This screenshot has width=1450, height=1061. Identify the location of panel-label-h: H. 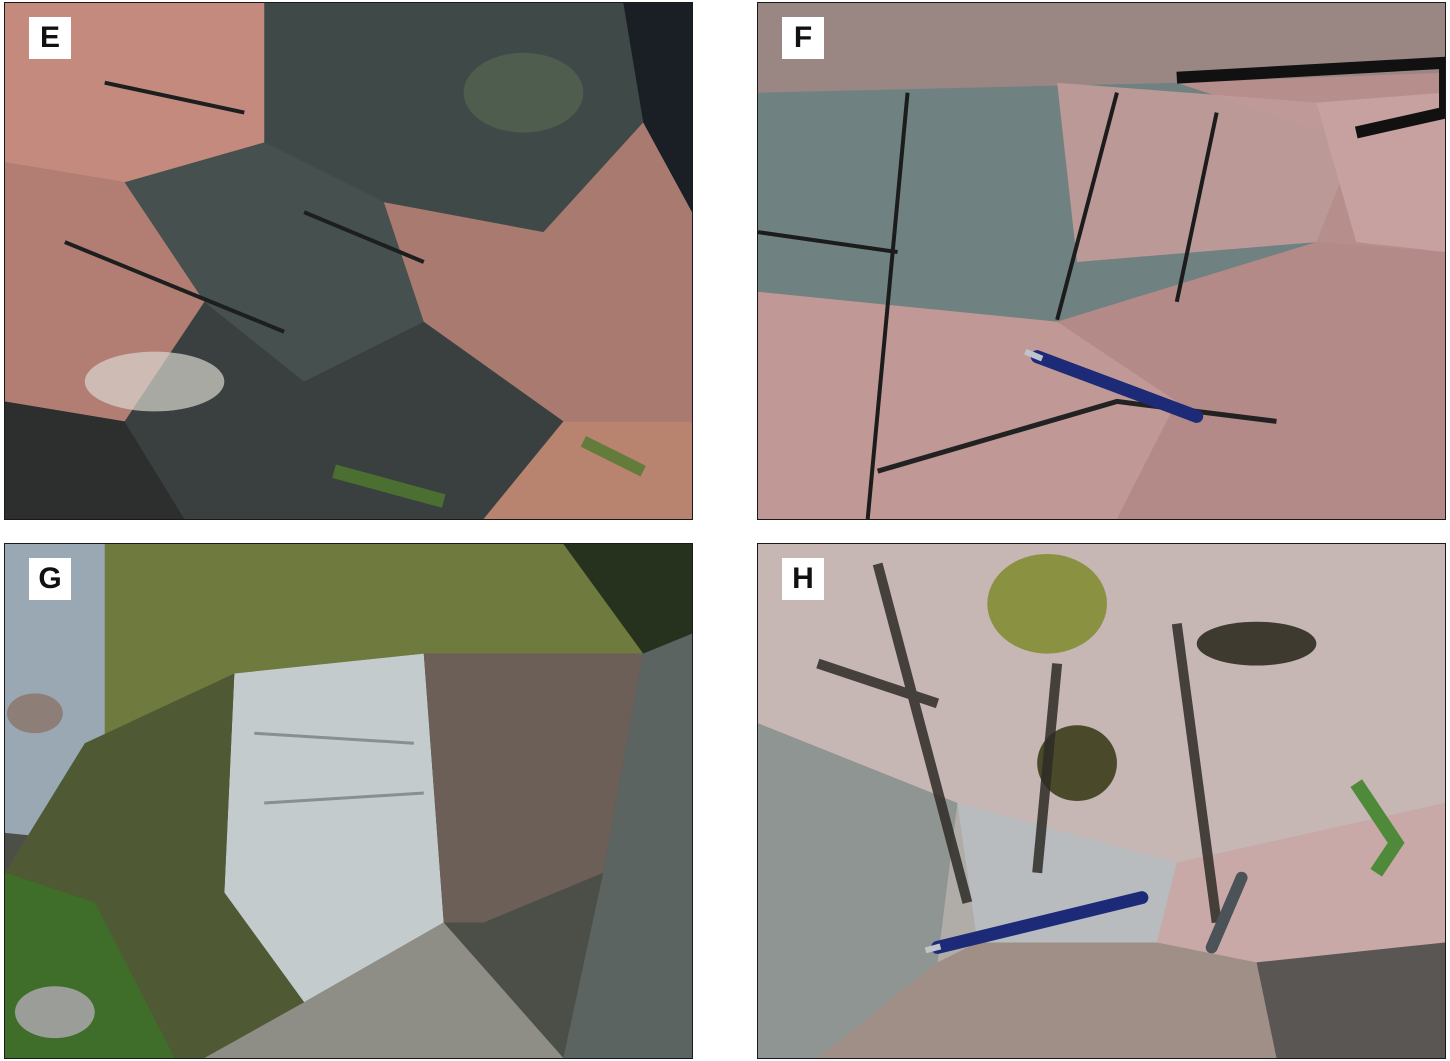
(803, 579).